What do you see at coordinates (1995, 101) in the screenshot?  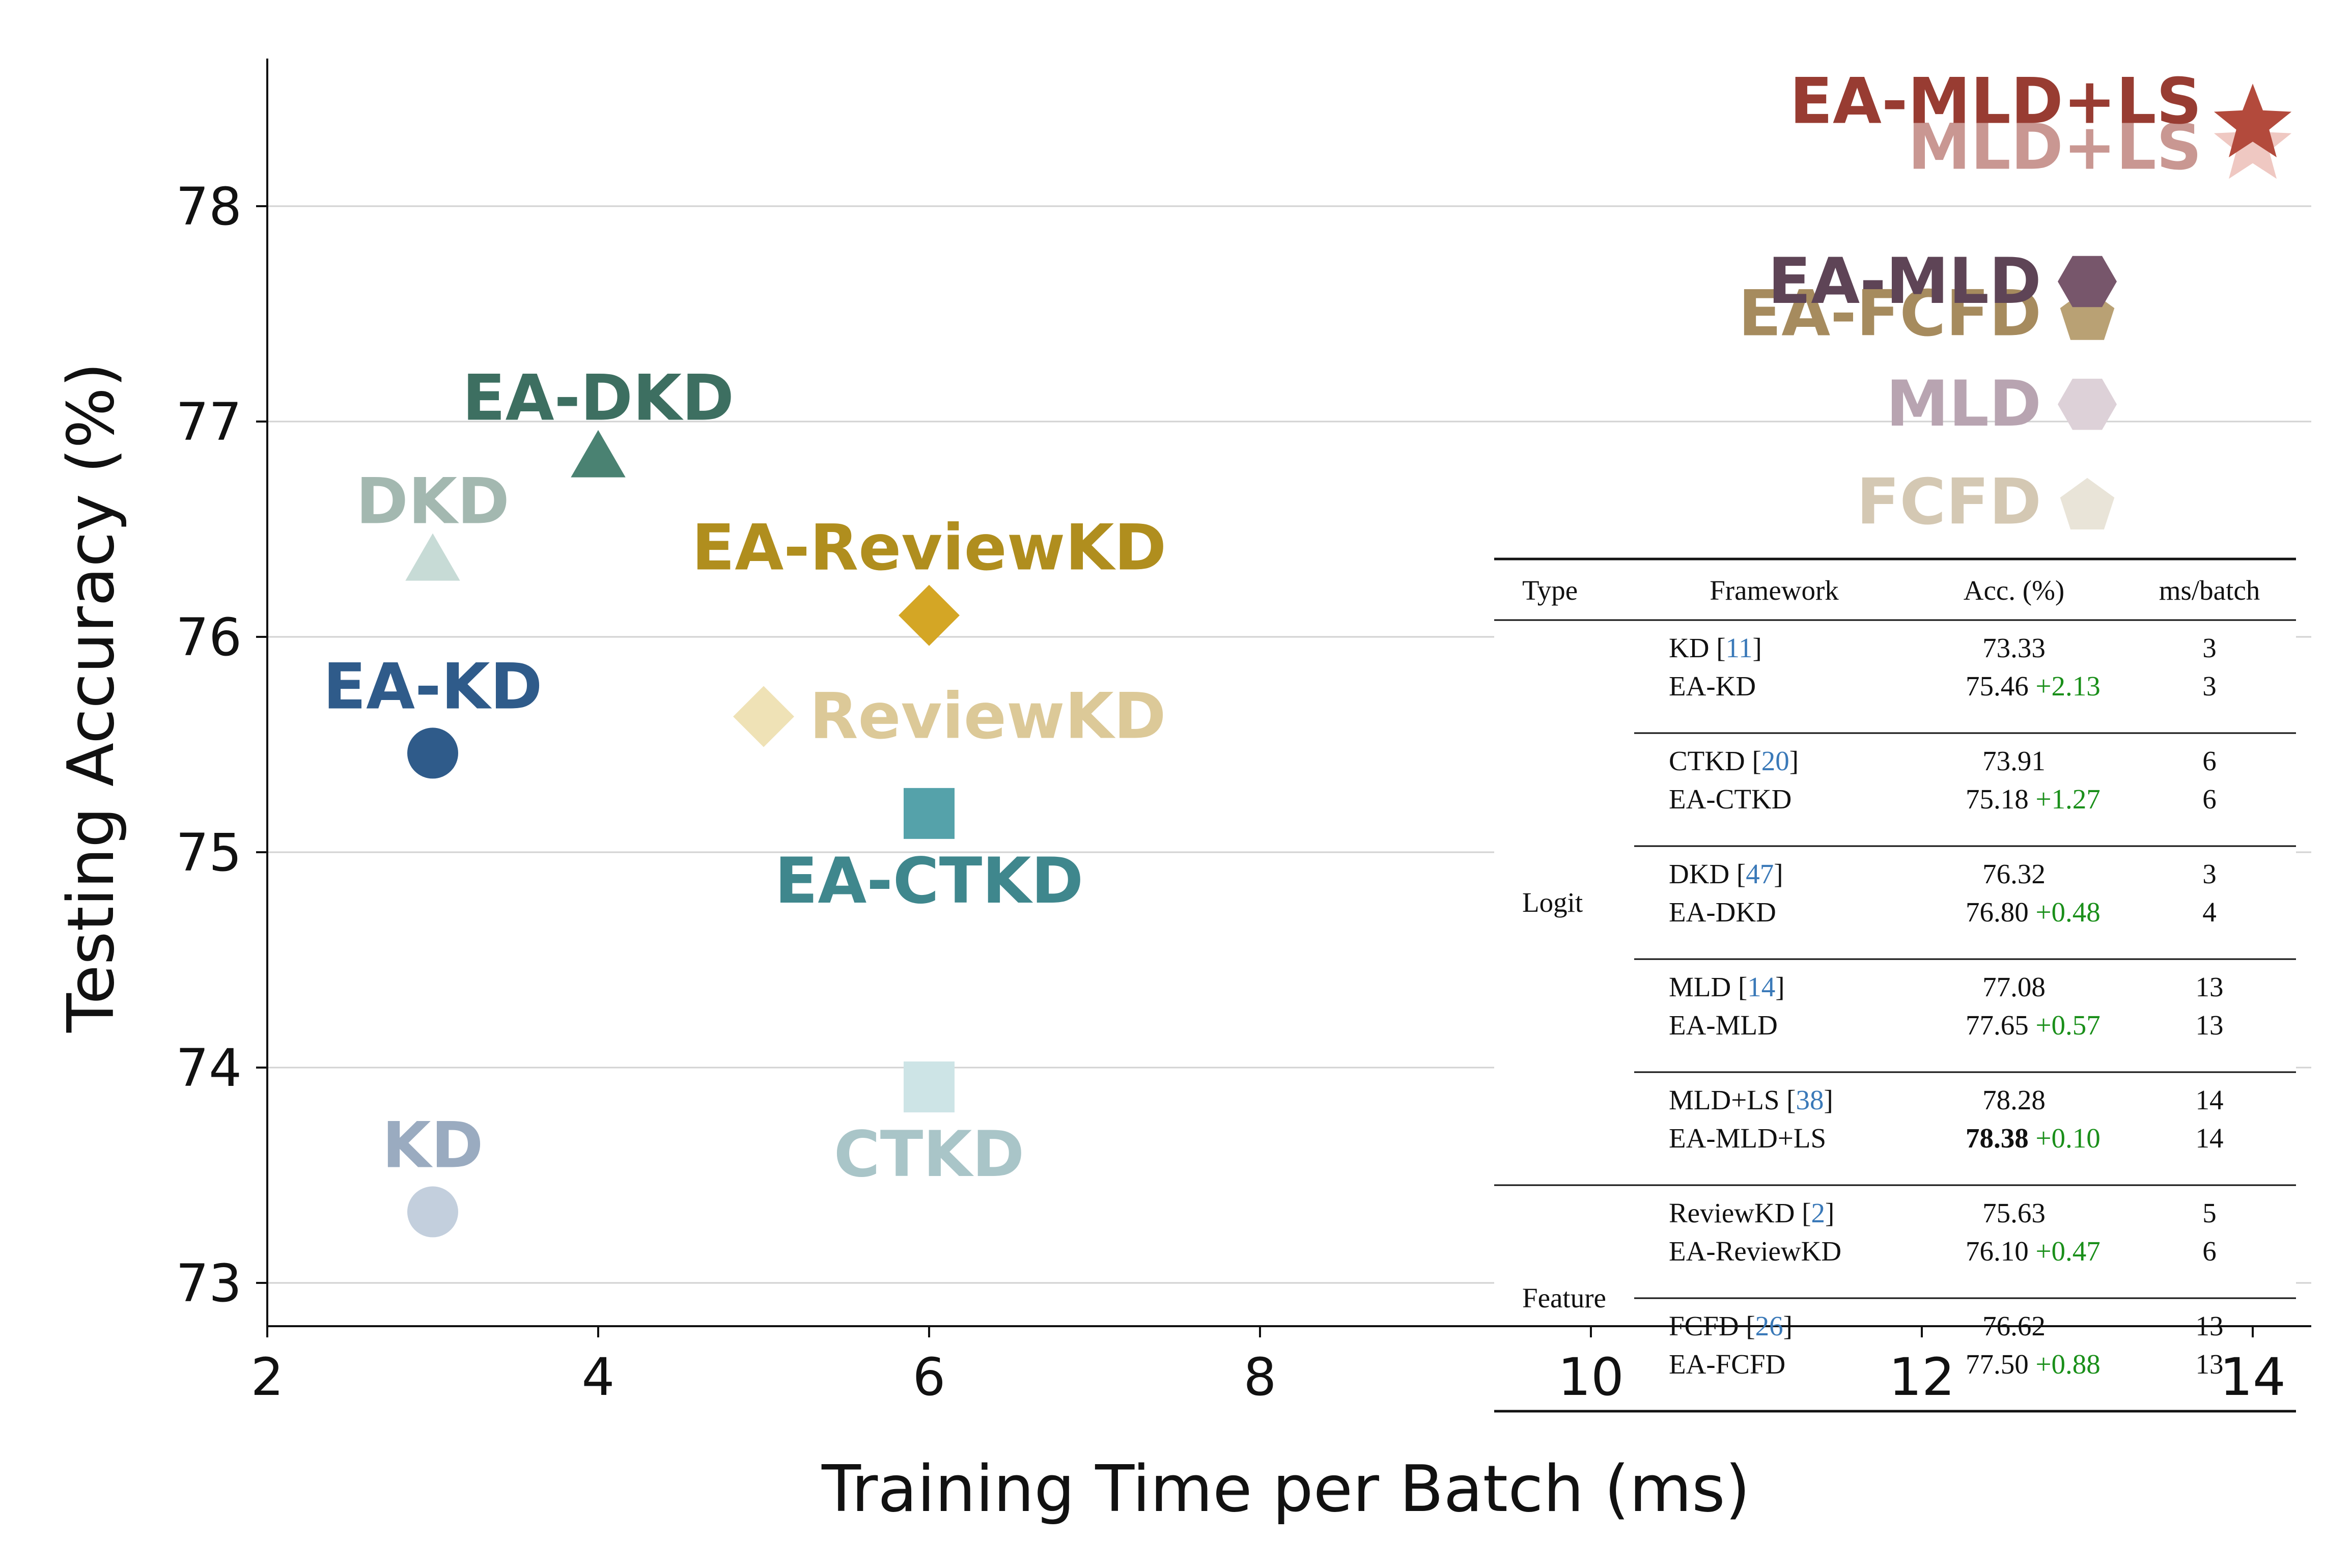 I see `point-label-ea-mld-ls: EA-MLD+LS` at bounding box center [1995, 101].